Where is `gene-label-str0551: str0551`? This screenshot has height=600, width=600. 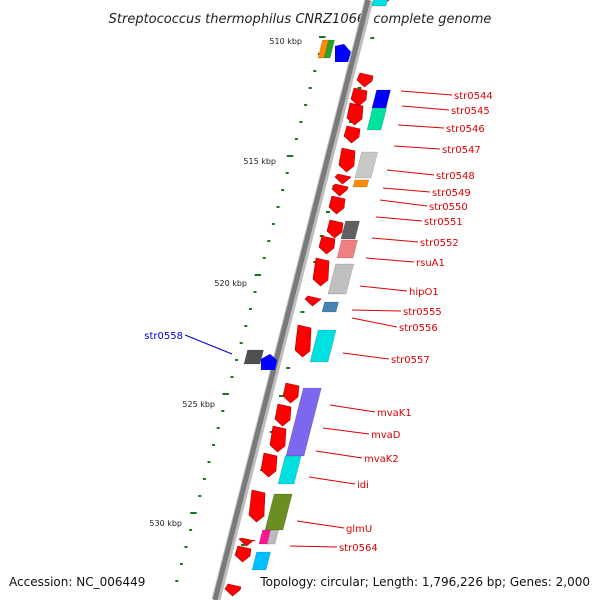
gene-label-str0551: str0551 is located at coordinates (443, 222).